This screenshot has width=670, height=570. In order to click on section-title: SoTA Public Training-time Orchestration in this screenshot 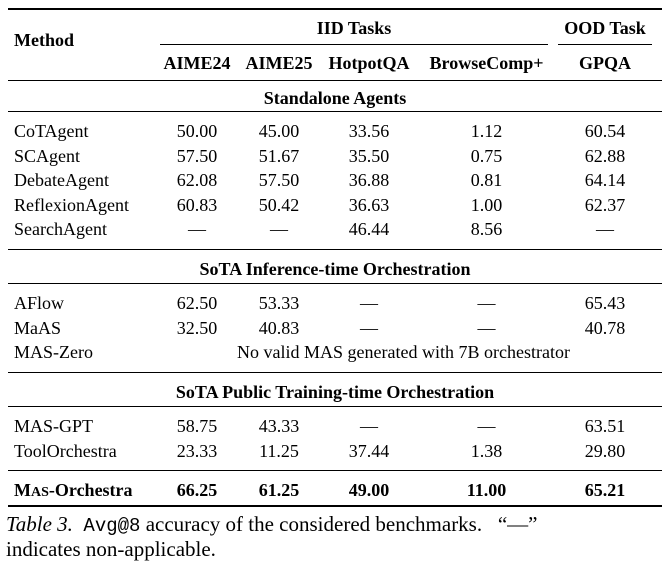, I will do `click(335, 392)`.